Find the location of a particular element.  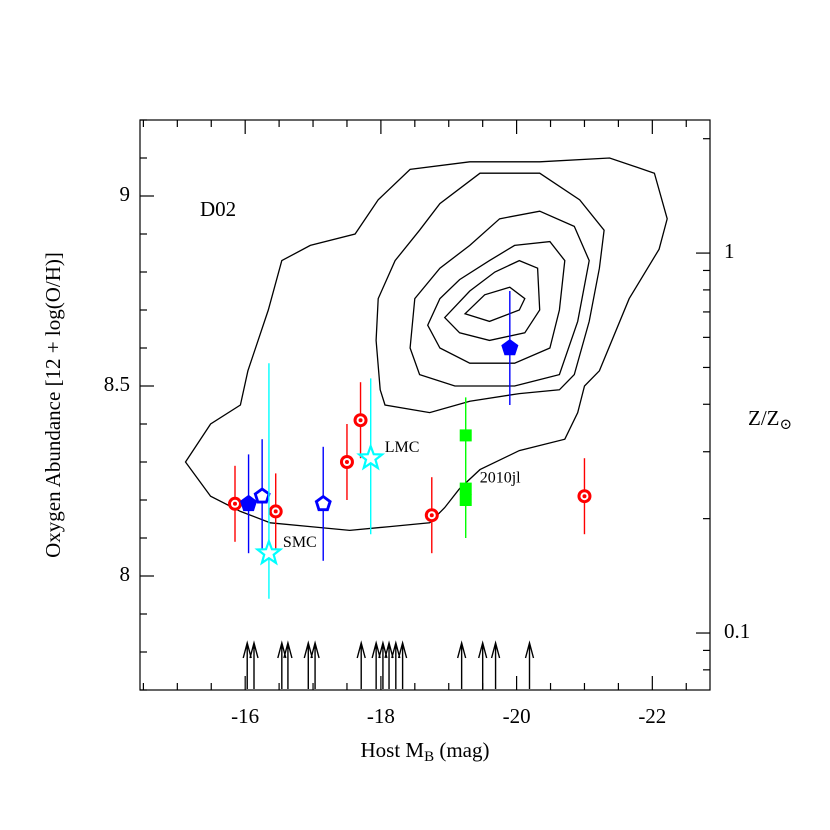

point-label: LMC is located at coordinates (402, 447).